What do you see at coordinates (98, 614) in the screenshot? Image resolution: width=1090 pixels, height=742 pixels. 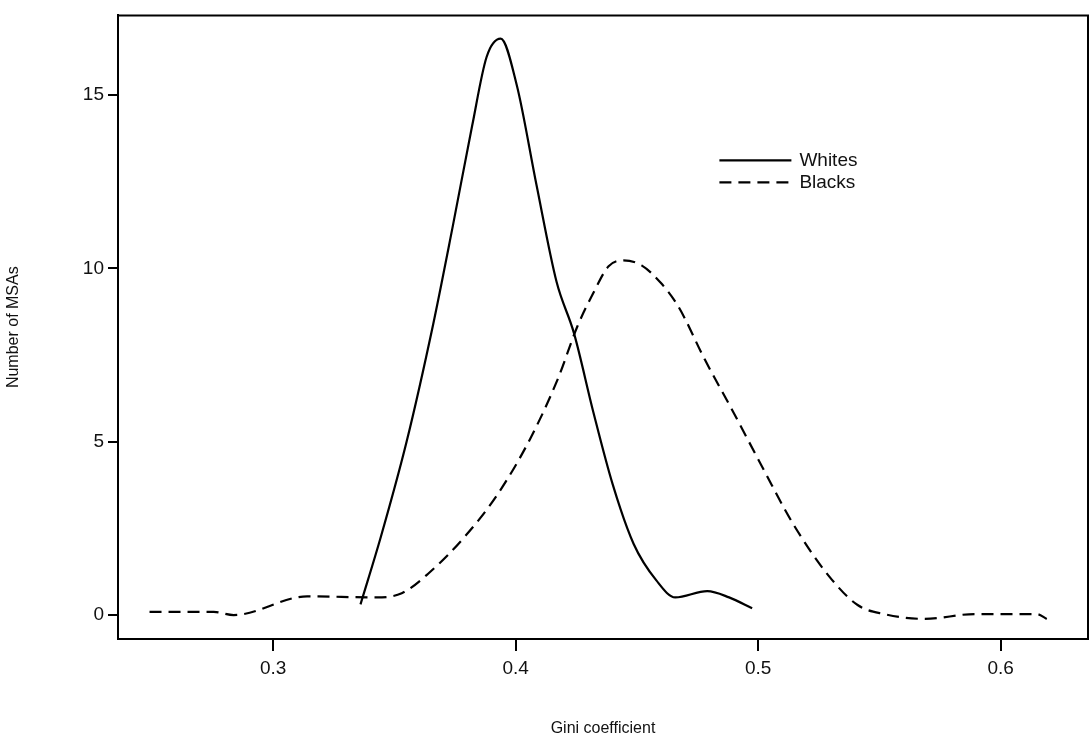 I see `y-tick-label: 0` at bounding box center [98, 614].